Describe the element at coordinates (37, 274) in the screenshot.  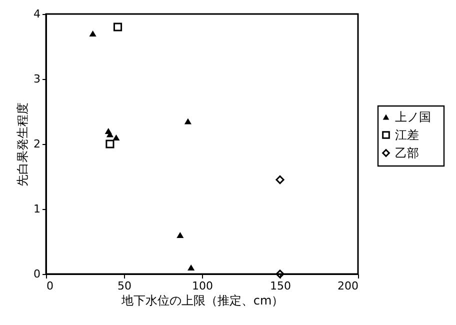
I see `y-tick-label: 0` at that location.